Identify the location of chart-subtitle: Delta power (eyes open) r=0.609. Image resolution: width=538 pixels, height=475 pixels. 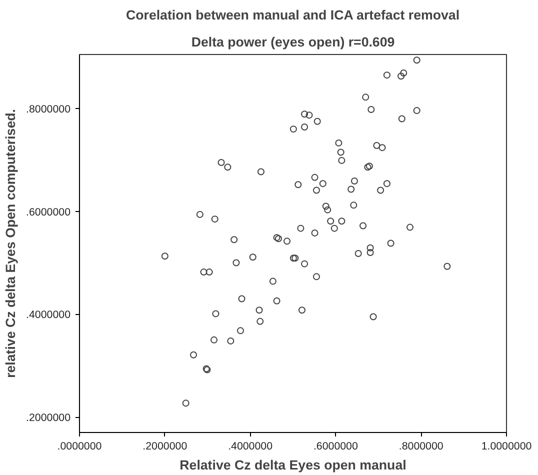
(293, 42).